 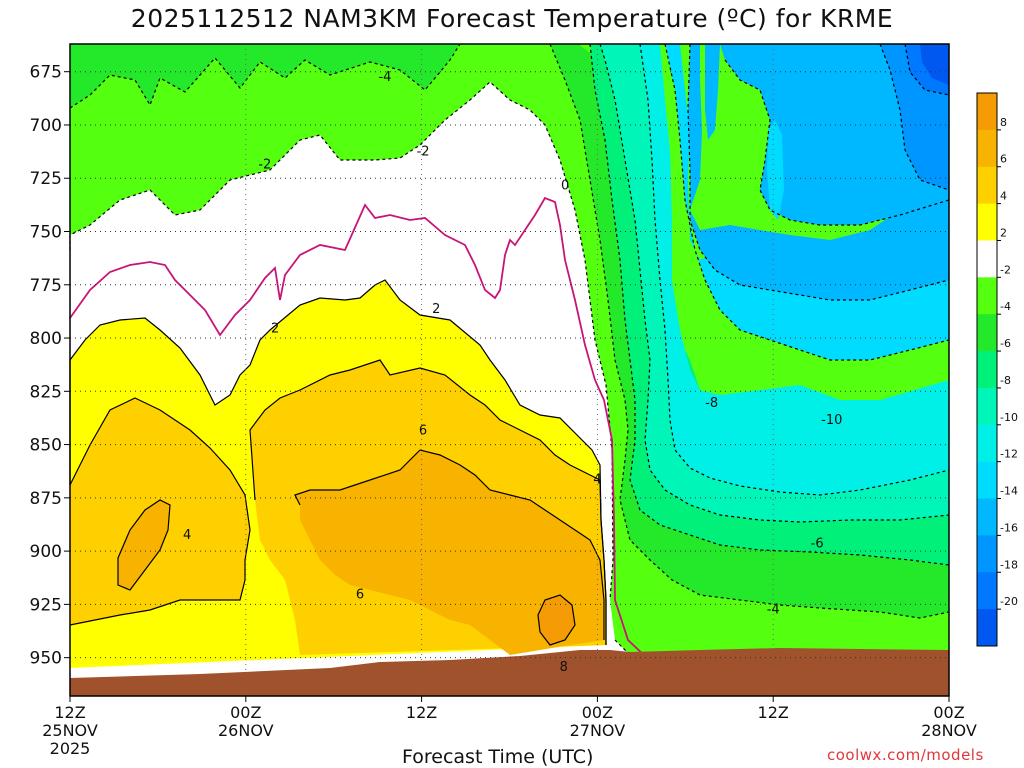 What do you see at coordinates (46, 552) in the screenshot?
I see `y-tick-label: 900` at bounding box center [46, 552].